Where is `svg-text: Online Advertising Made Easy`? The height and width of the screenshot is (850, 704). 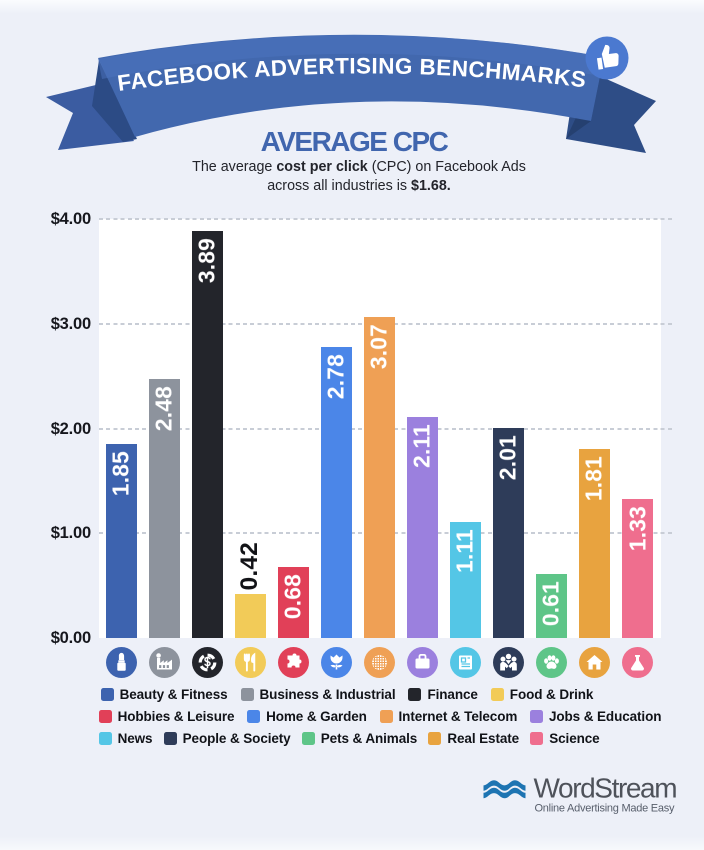
svg-text: Online Advertising Made Easy is located at coordinates (605, 809).